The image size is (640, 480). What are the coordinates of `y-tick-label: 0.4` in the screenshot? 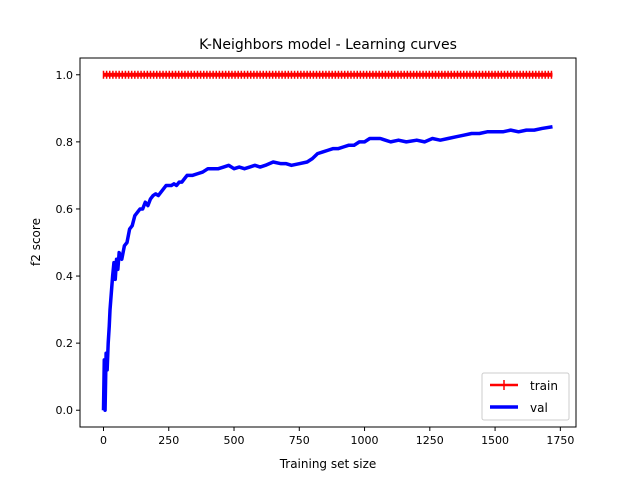 It's located at (65, 276).